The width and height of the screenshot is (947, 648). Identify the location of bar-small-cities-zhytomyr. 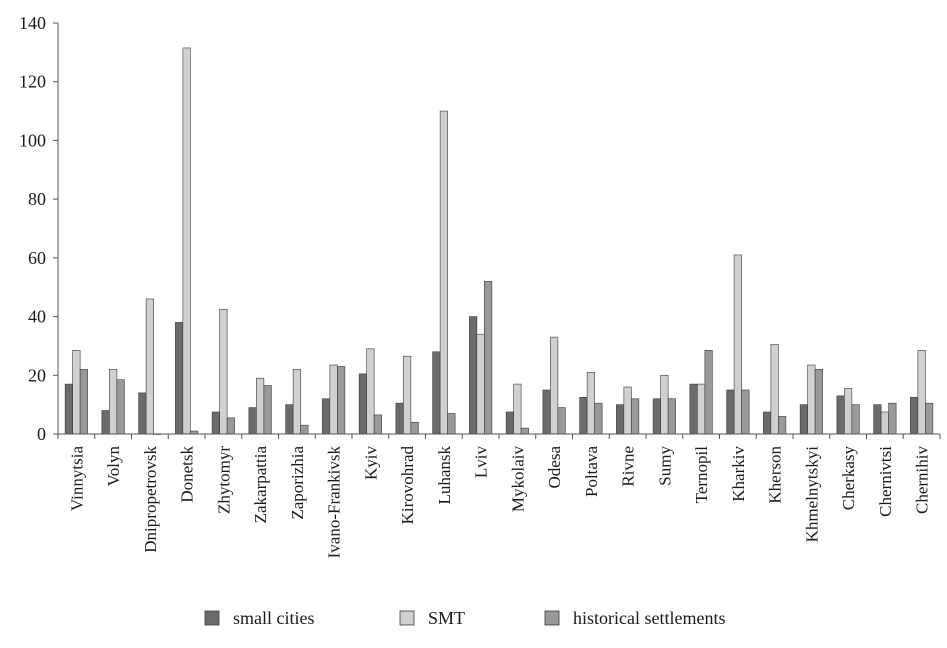
(215, 423).